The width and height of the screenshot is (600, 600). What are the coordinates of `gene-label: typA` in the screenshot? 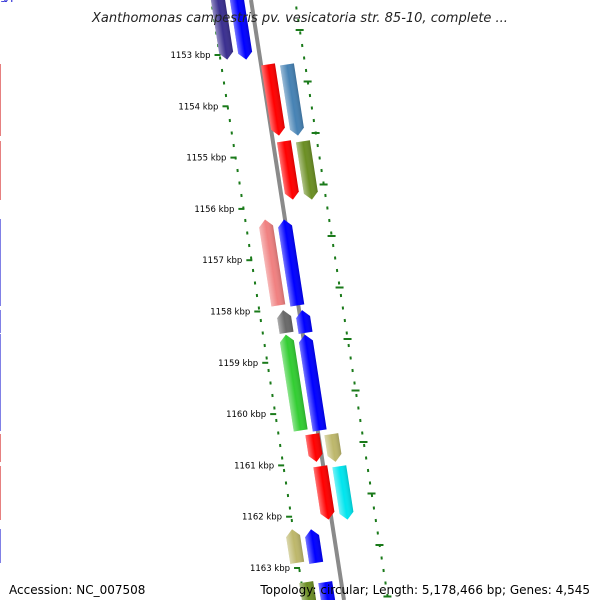 It's located at (12, 1).